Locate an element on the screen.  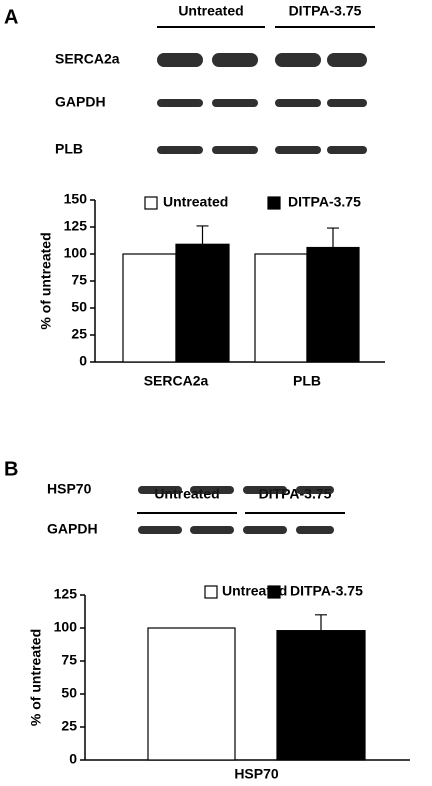
blot-row-label: HSP70 is located at coordinates (69, 489).